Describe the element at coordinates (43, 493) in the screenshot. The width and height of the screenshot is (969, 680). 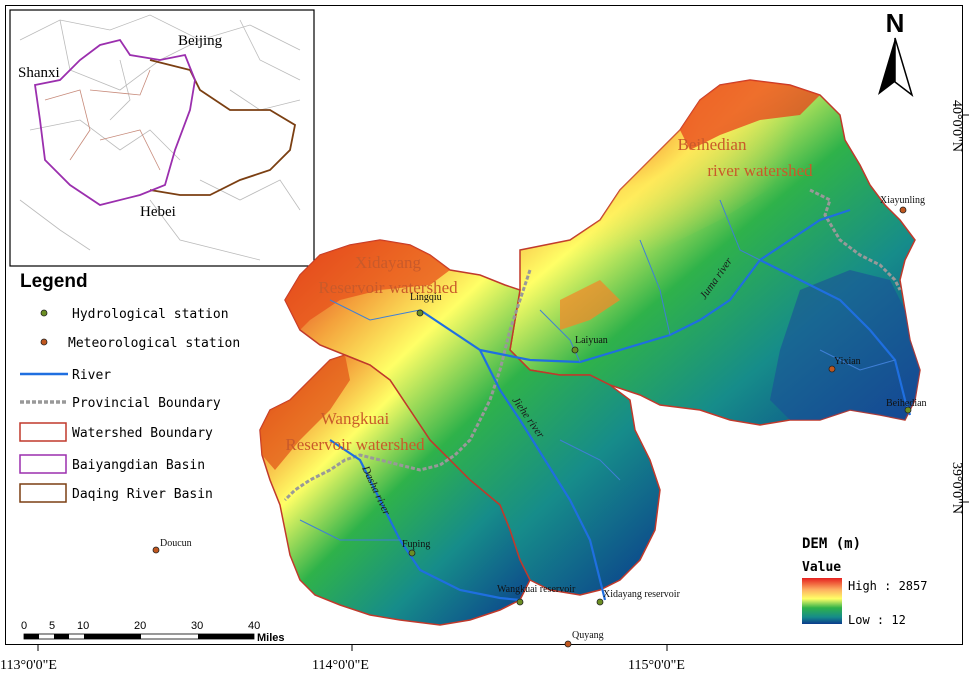
I see `daqing-basin-icon` at that location.